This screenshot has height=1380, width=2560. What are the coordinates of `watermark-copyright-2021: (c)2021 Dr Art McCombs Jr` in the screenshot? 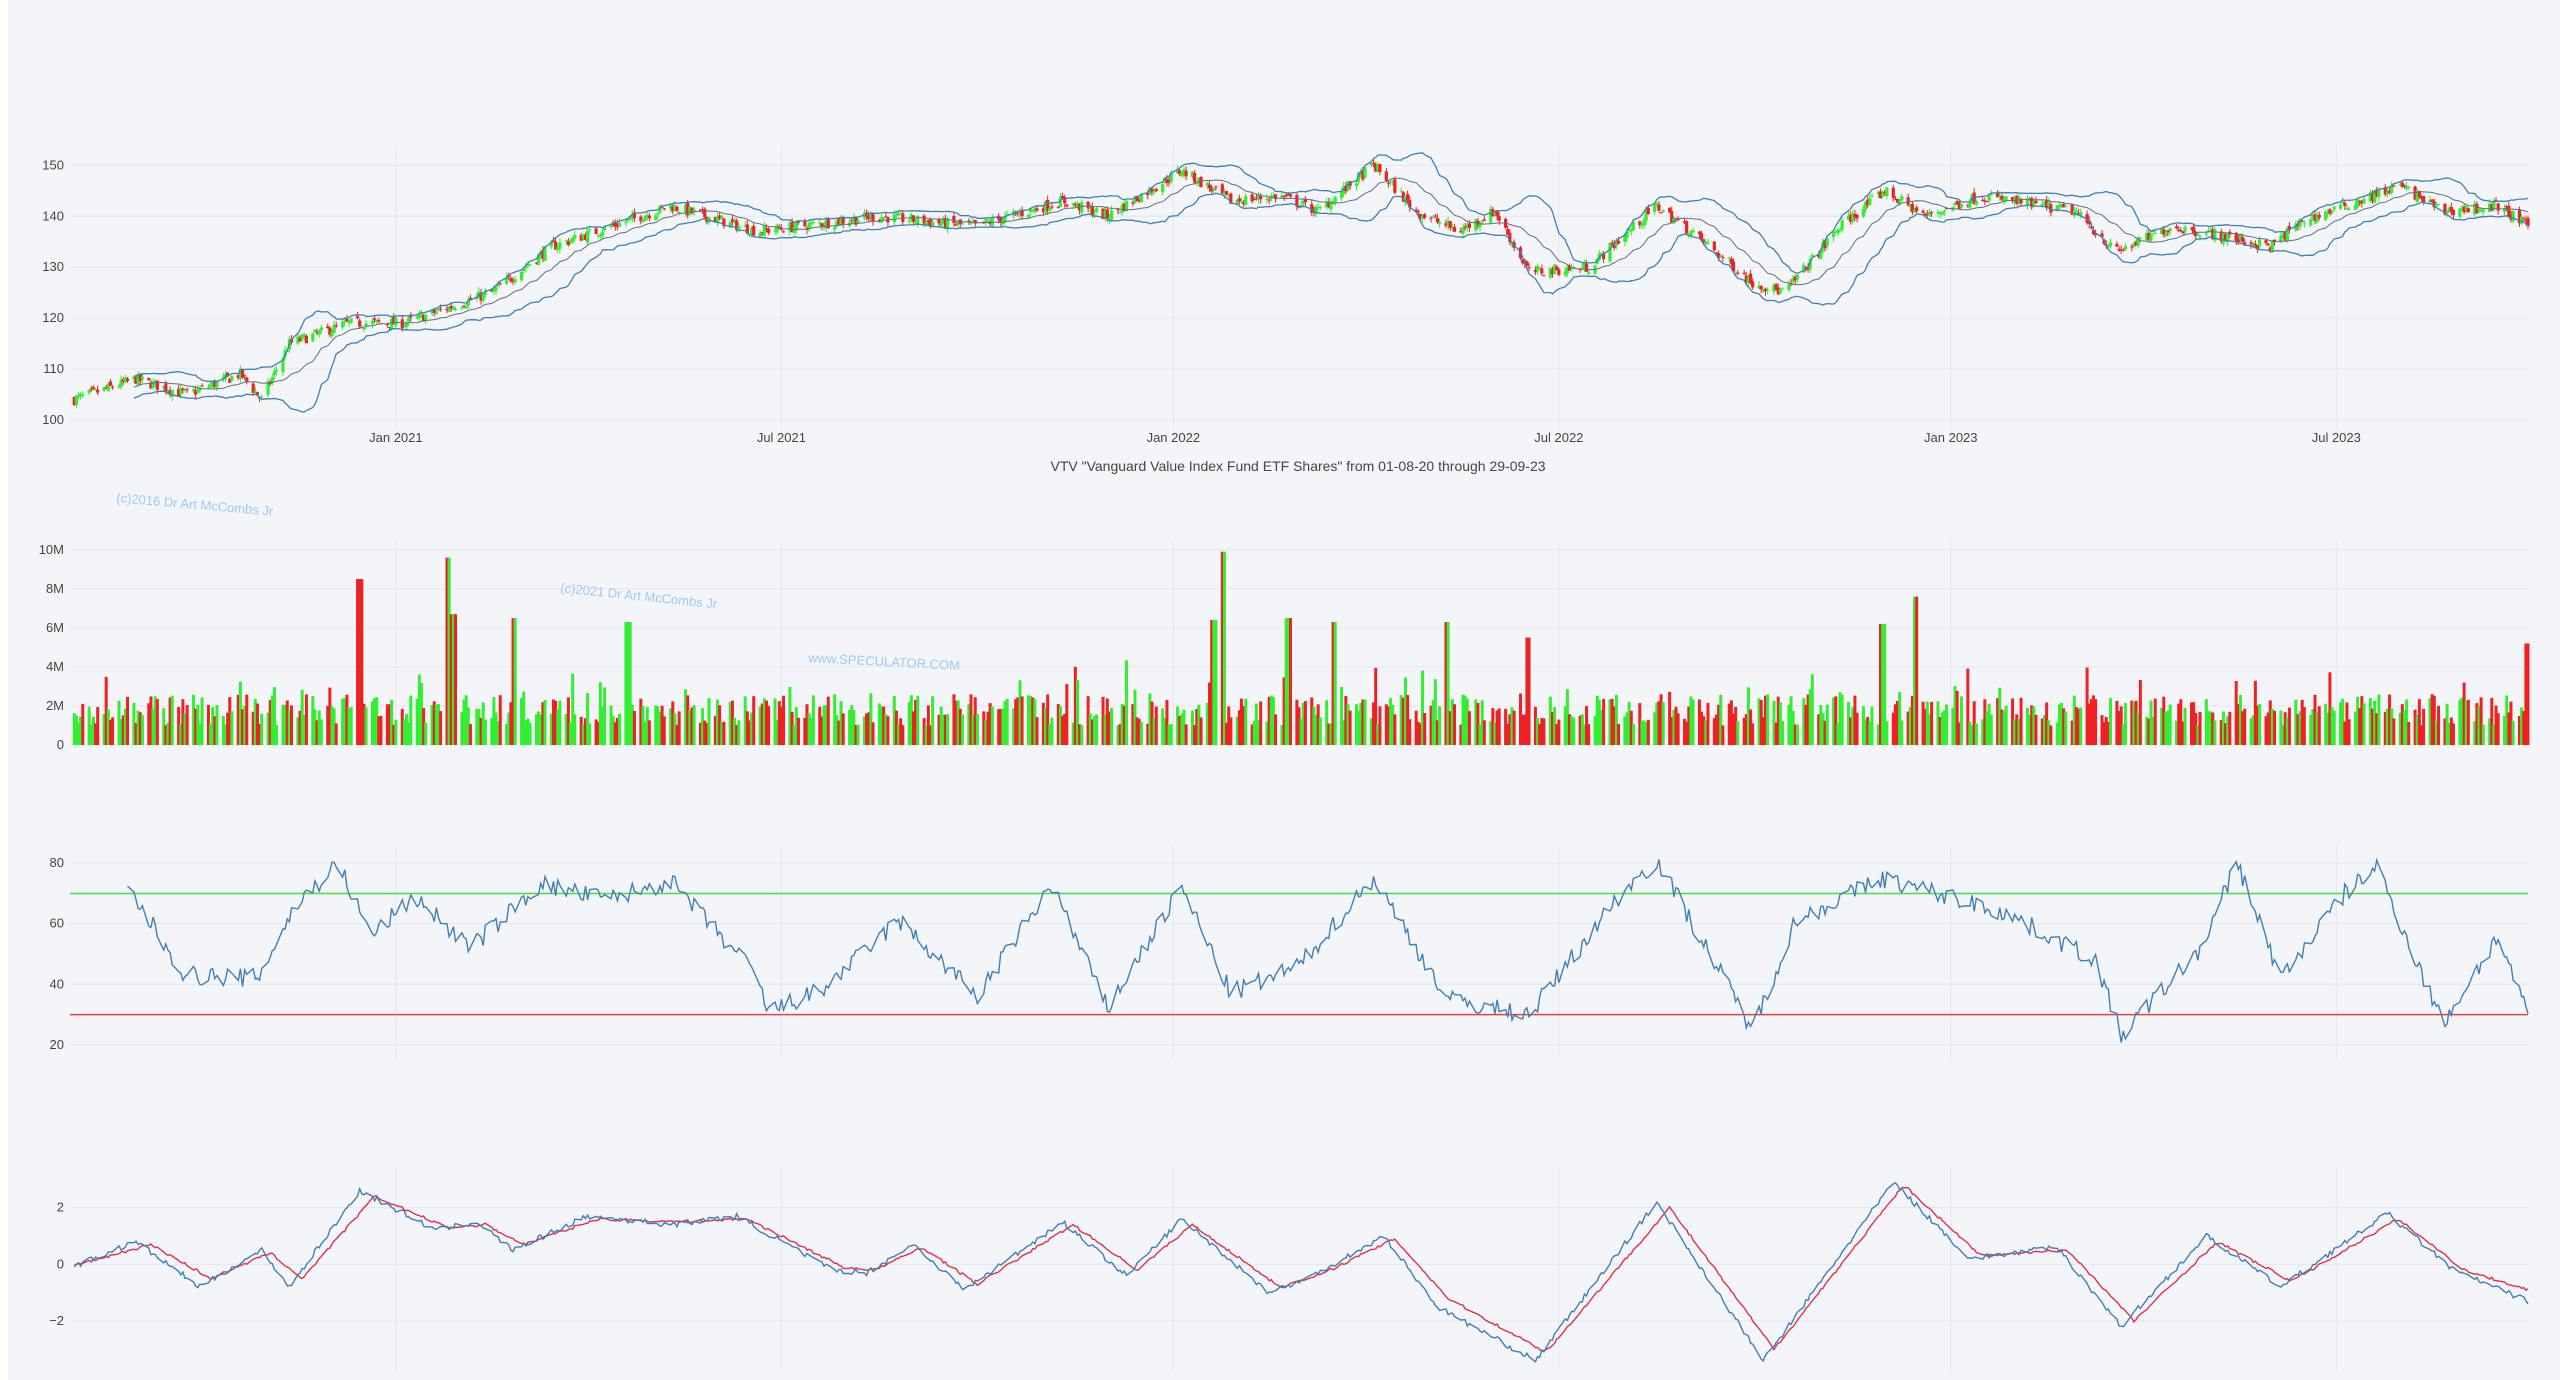 It's located at (639, 595).